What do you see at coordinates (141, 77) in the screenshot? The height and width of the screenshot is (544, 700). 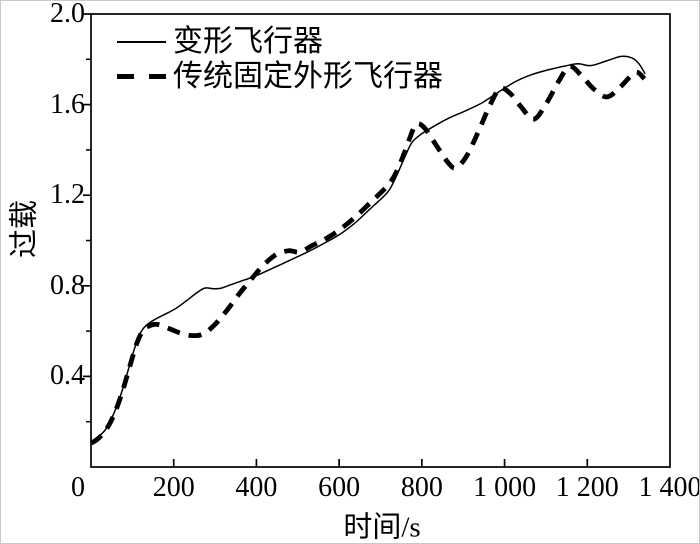 I see `dashed-line-sample` at bounding box center [141, 77].